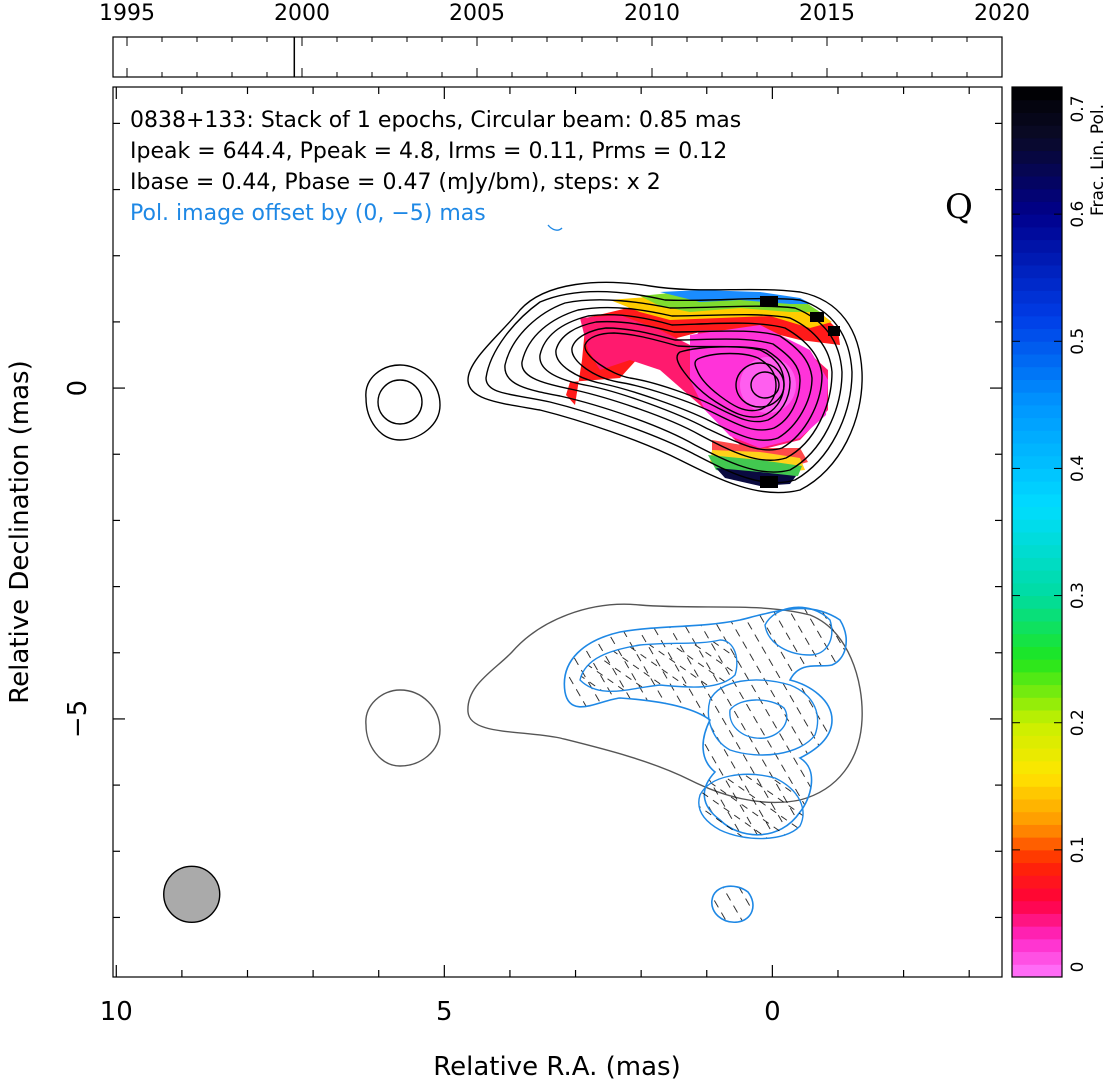 This screenshot has width=1111, height=1085. Describe the element at coordinates (1078, 468) in the screenshot. I see `colorbar-tick-label: 0.4` at that location.